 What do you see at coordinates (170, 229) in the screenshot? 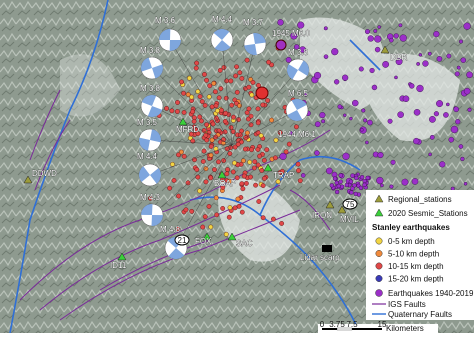
I see `mechanism-label: M 4.8` at bounding box center [170, 229].